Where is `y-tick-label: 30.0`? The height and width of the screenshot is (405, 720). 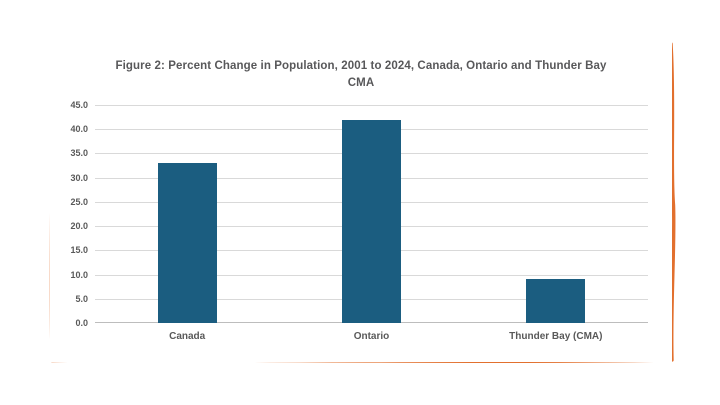
y-tick-label: 30.0 is located at coordinates (79, 177).